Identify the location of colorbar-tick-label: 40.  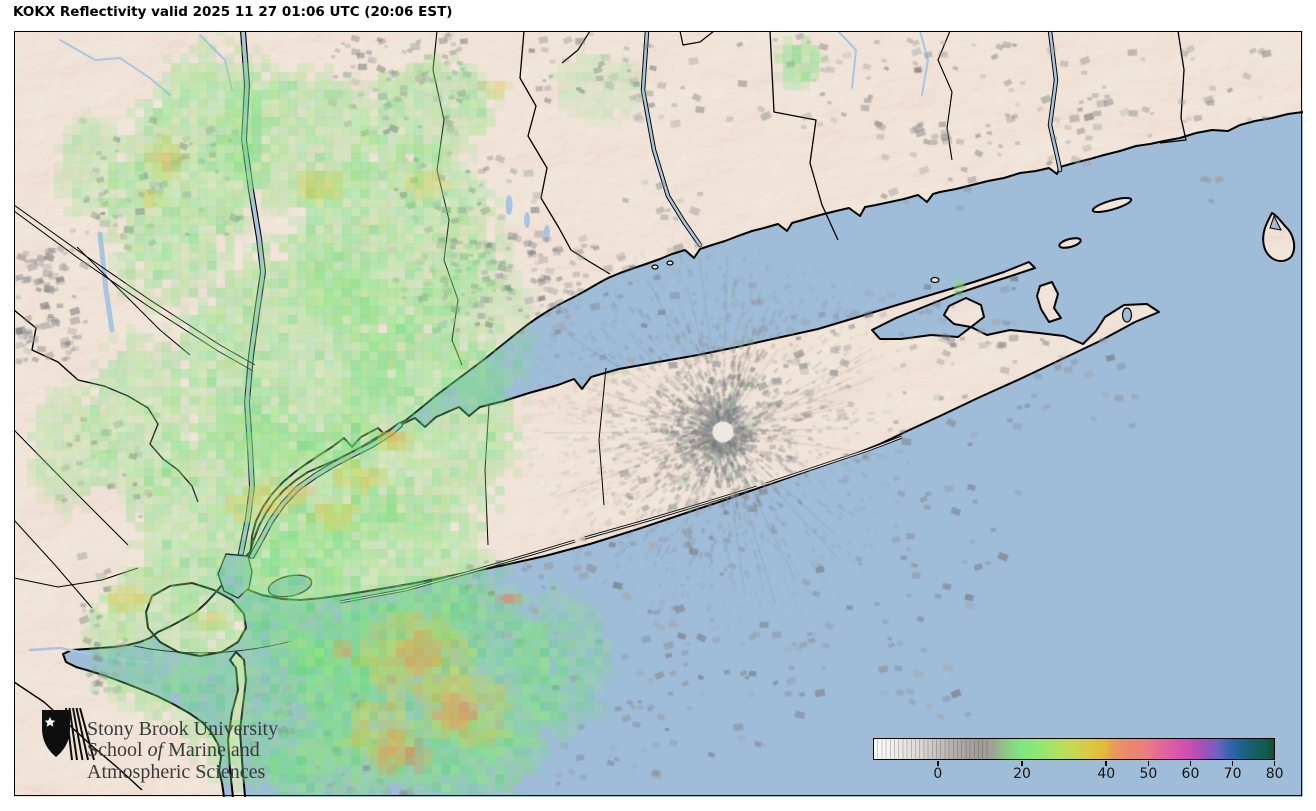
(1106, 774).